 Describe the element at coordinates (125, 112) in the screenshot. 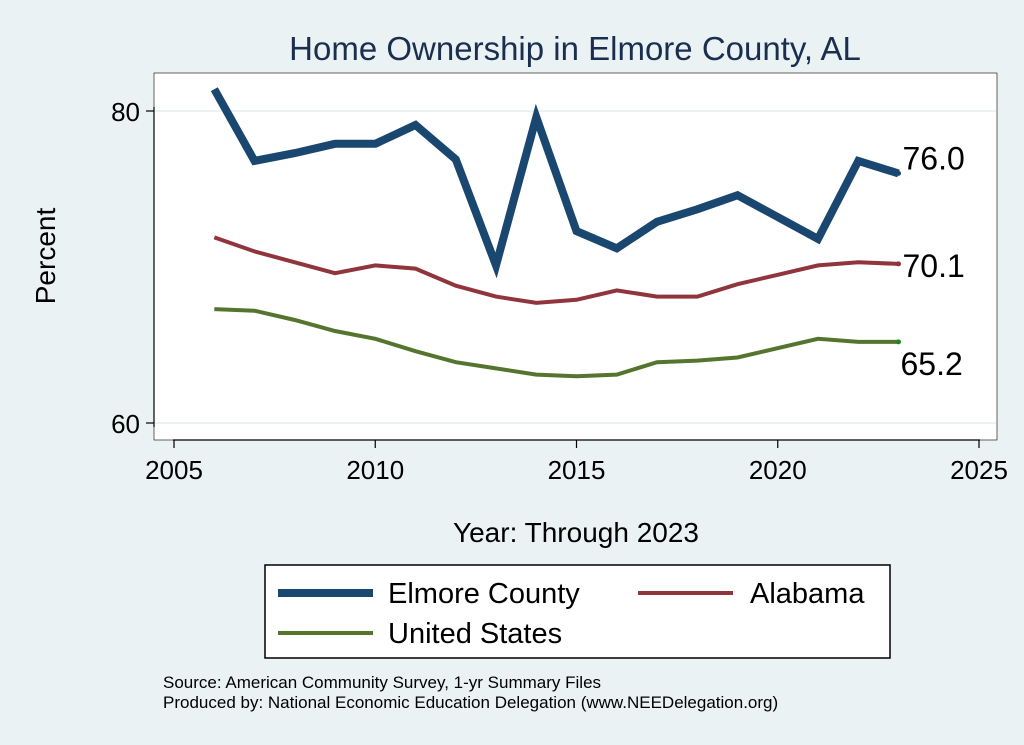

I see `y-tick-label-80: 80` at that location.